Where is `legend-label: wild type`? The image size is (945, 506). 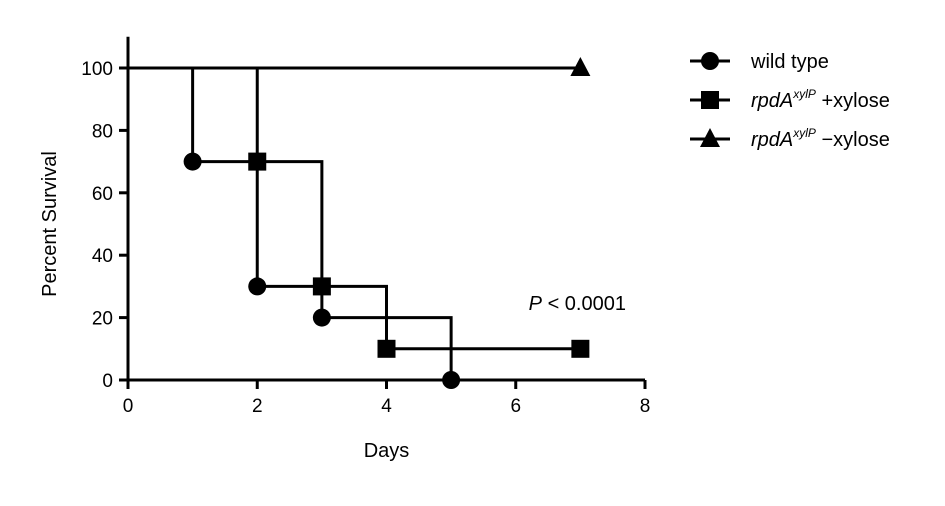
legend-label: wild type is located at coordinates (789, 62).